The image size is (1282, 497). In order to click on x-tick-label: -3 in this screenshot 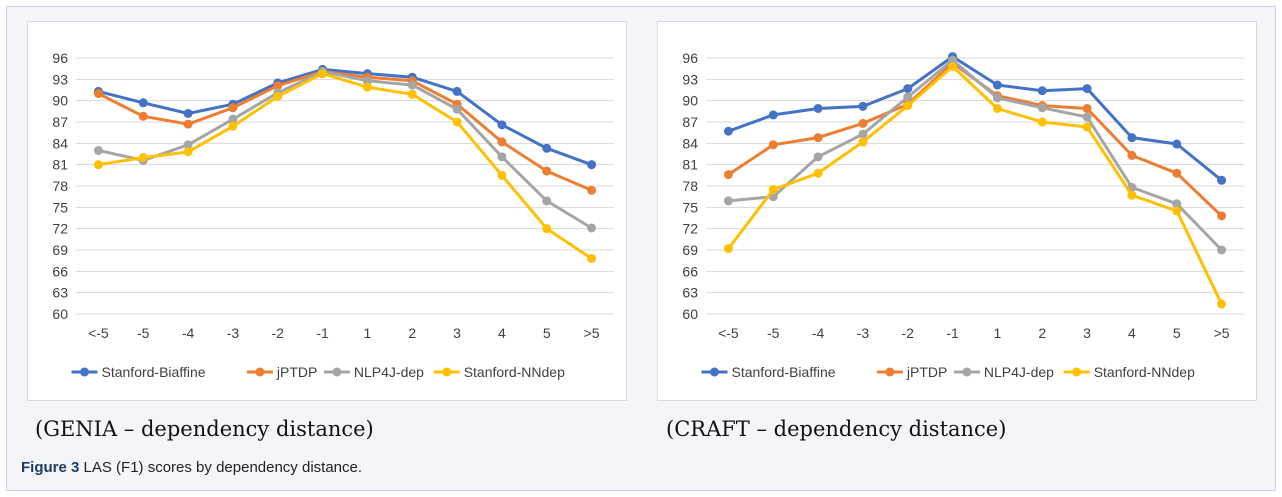, I will do `click(233, 333)`.